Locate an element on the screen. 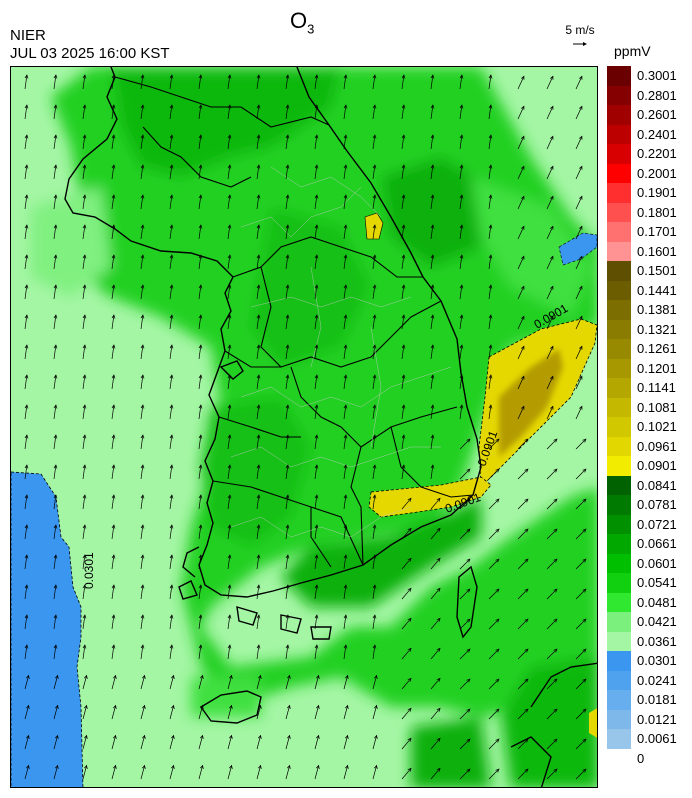  legend-label: 0.0961 is located at coordinates (657, 446).